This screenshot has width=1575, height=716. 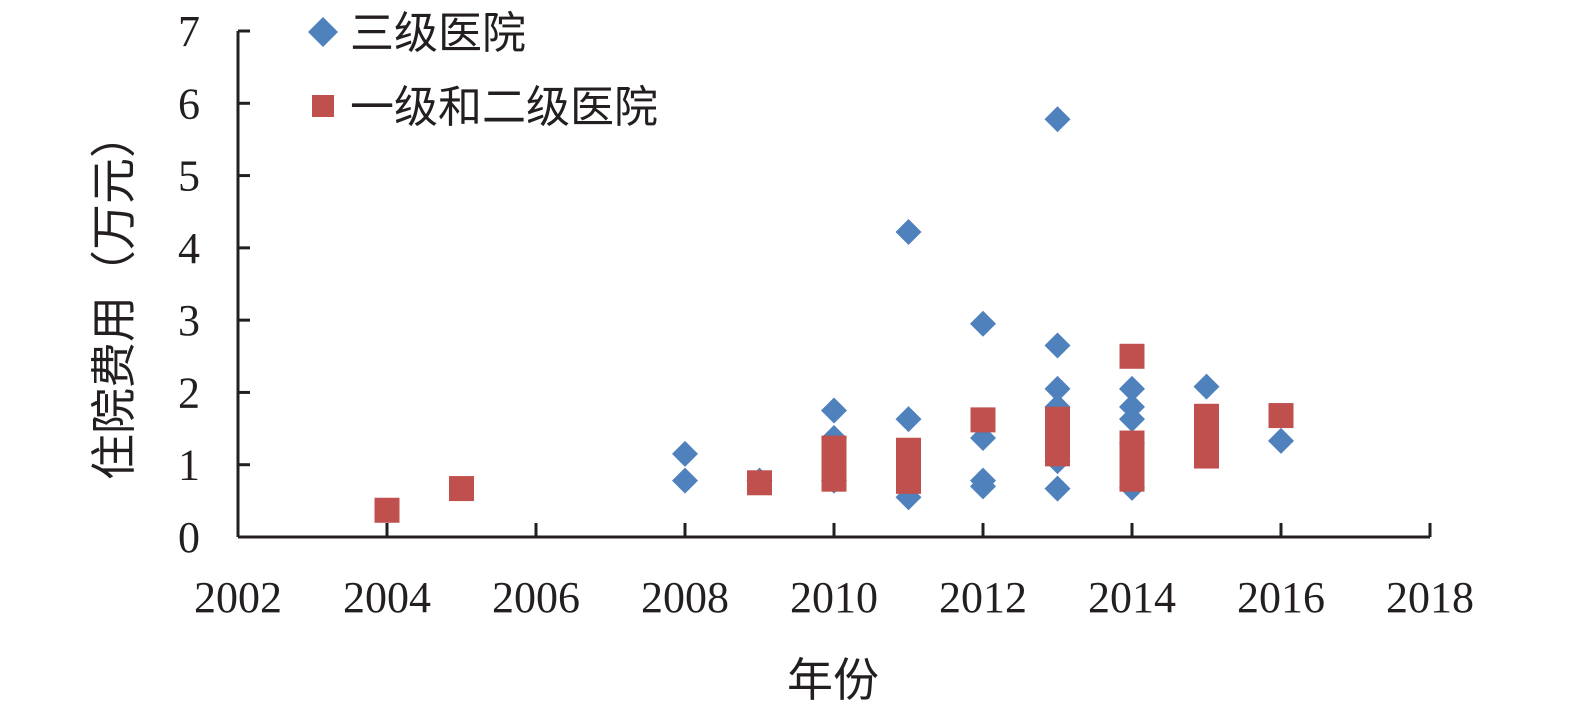 I want to click on y-tick-label: 7, so click(x=189, y=31).